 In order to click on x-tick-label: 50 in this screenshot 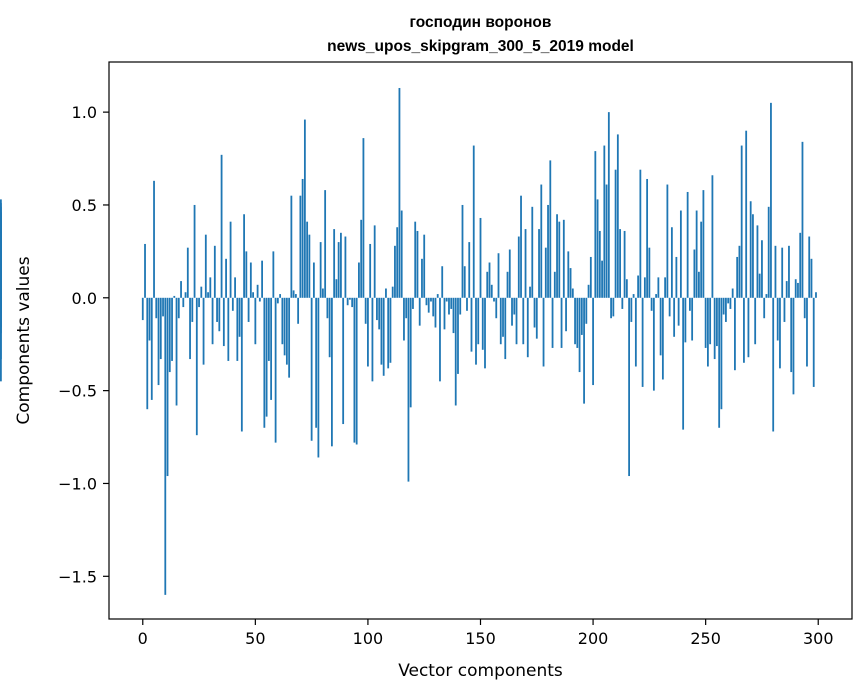, I will do `click(255, 638)`.